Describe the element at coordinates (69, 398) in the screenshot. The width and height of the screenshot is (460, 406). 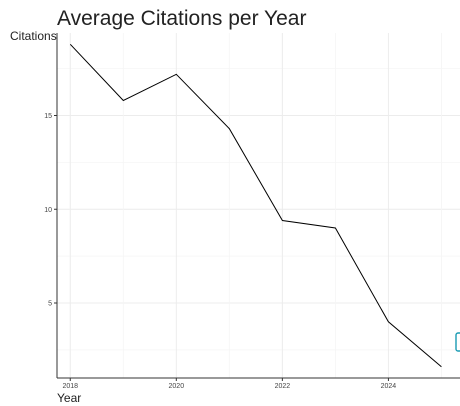
I see `x-axis-label: Year` at that location.